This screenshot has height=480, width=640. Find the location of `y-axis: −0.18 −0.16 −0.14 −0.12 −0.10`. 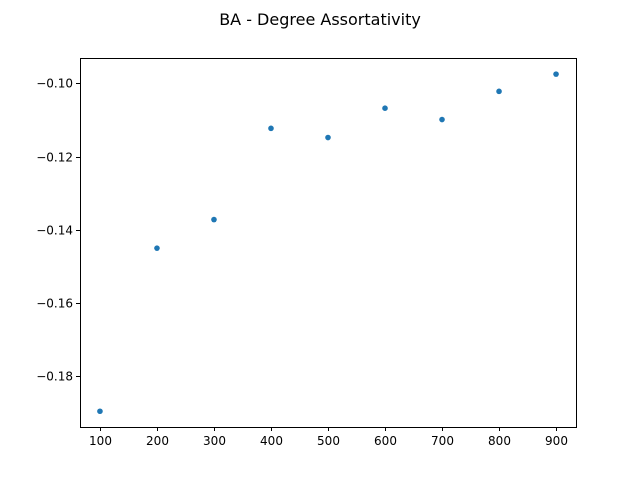

y-axis: −0.18 −0.16 −0.14 −0.12 −0.10 is located at coordinates (58, 230).